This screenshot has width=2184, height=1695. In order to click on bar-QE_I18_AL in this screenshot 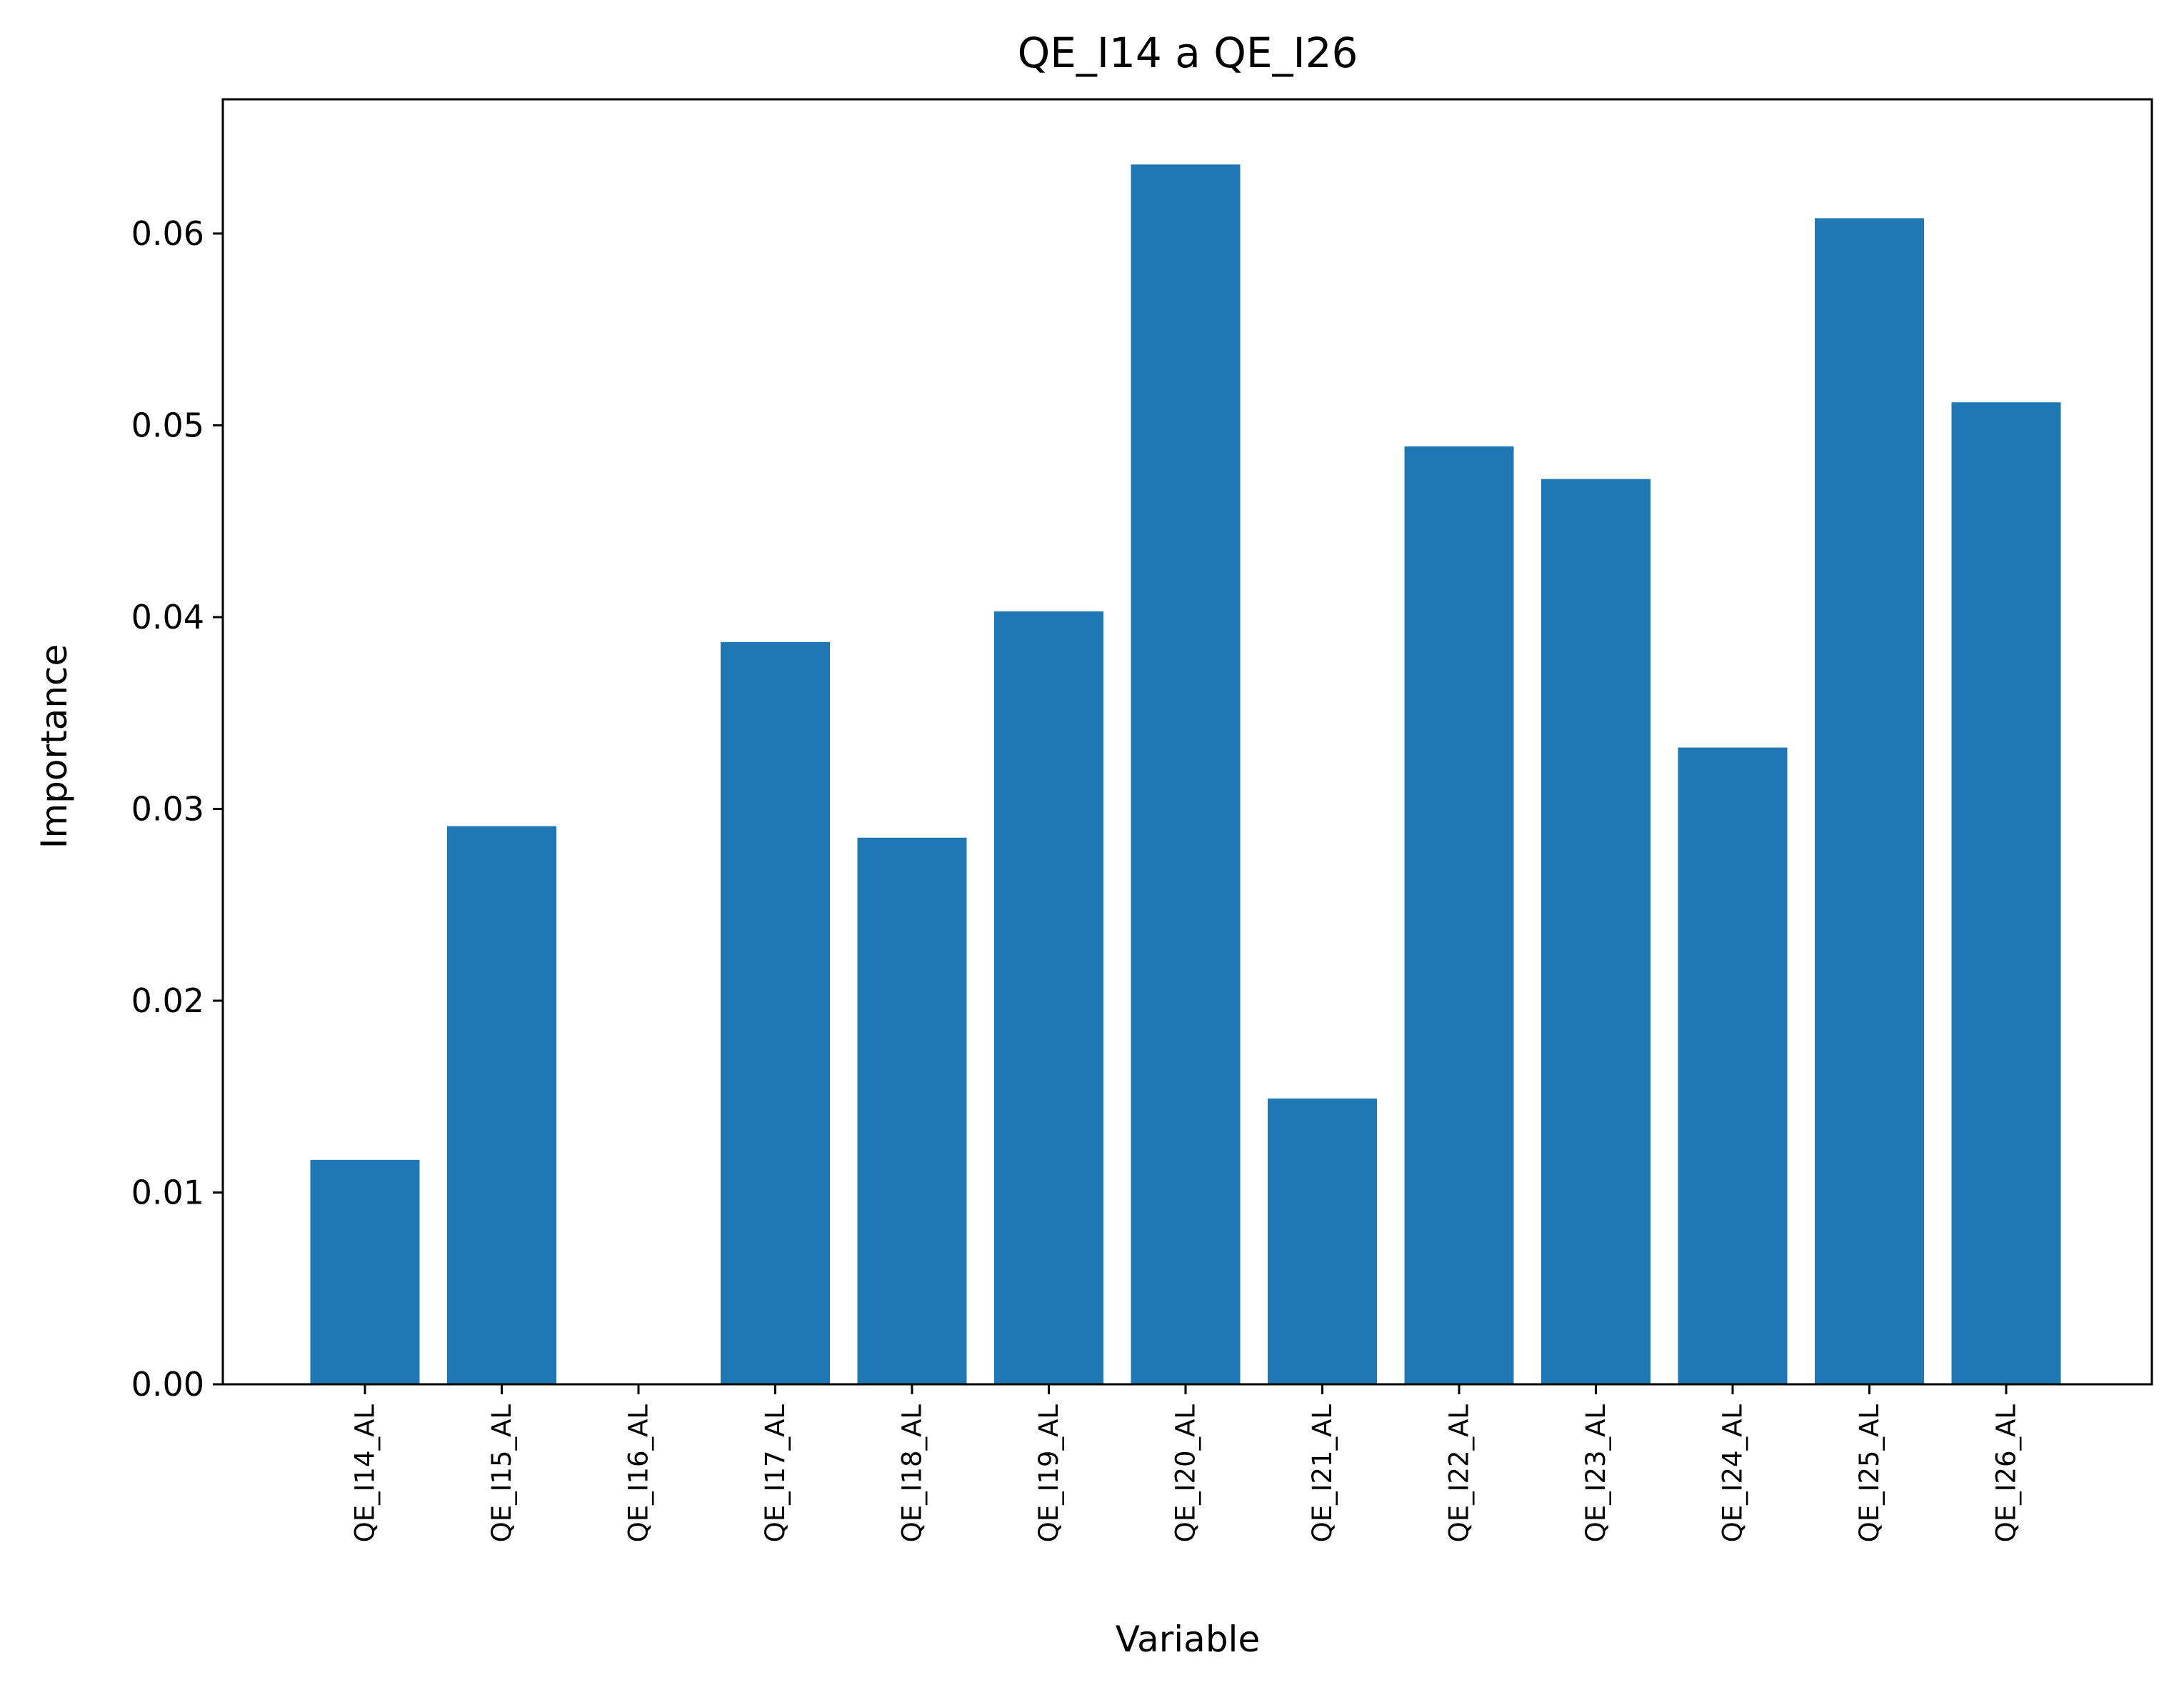, I will do `click(912, 1110)`.